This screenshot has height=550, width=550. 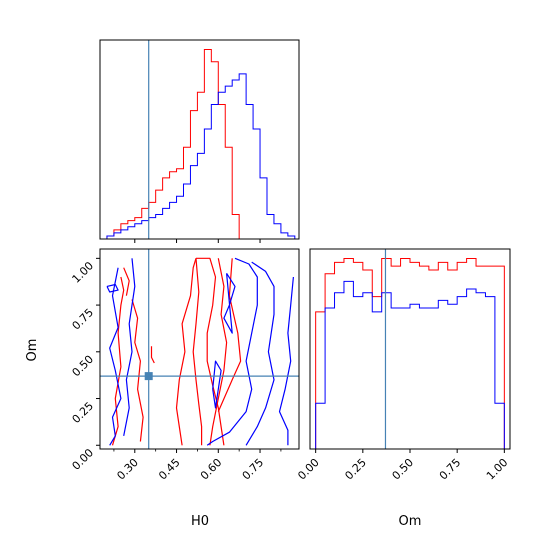 I want to click on om-x-tick-label: 0.50, so click(x=403, y=469).